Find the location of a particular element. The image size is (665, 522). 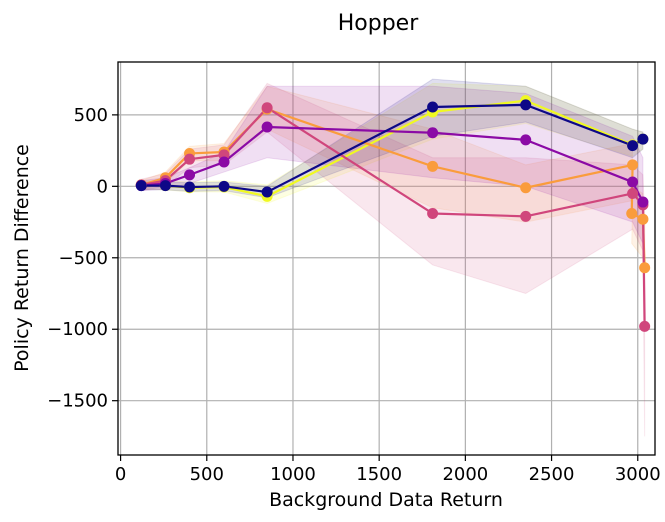

x-tick-label: 2000 is located at coordinates (465, 474).